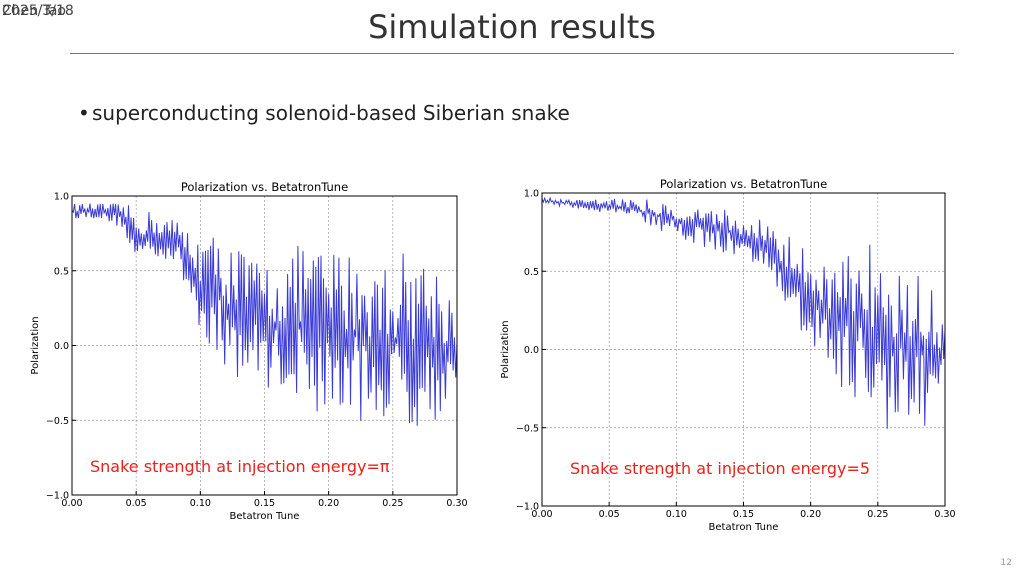  What do you see at coordinates (265, 516) in the screenshot?
I see `chart-left-x-axis-label: Betatron Tune` at bounding box center [265, 516].